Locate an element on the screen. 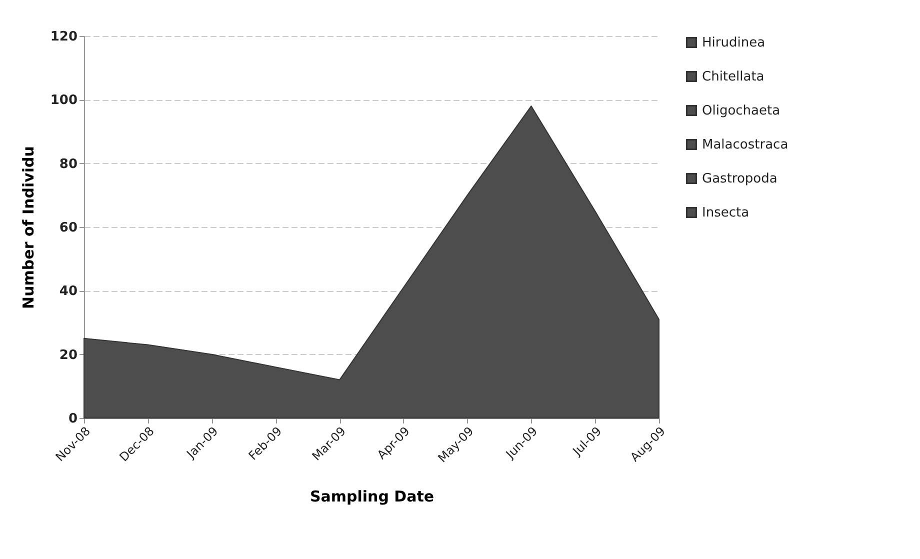 This screenshot has width=920, height=559. legend-label: Hirudinea is located at coordinates (734, 43).